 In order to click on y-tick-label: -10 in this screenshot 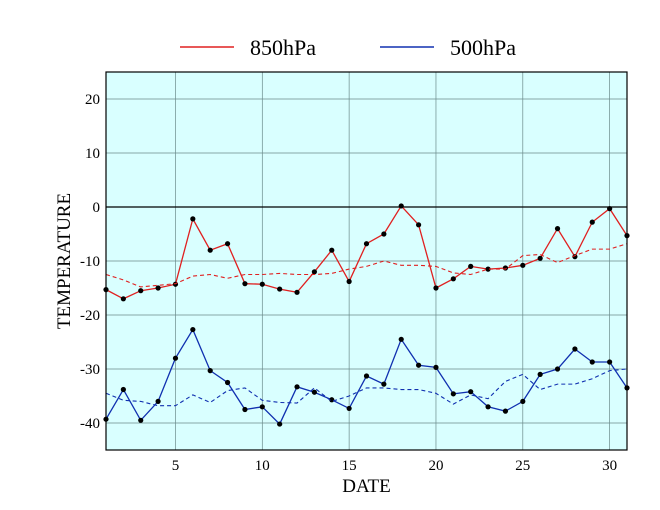, I will do `click(90, 262)`.